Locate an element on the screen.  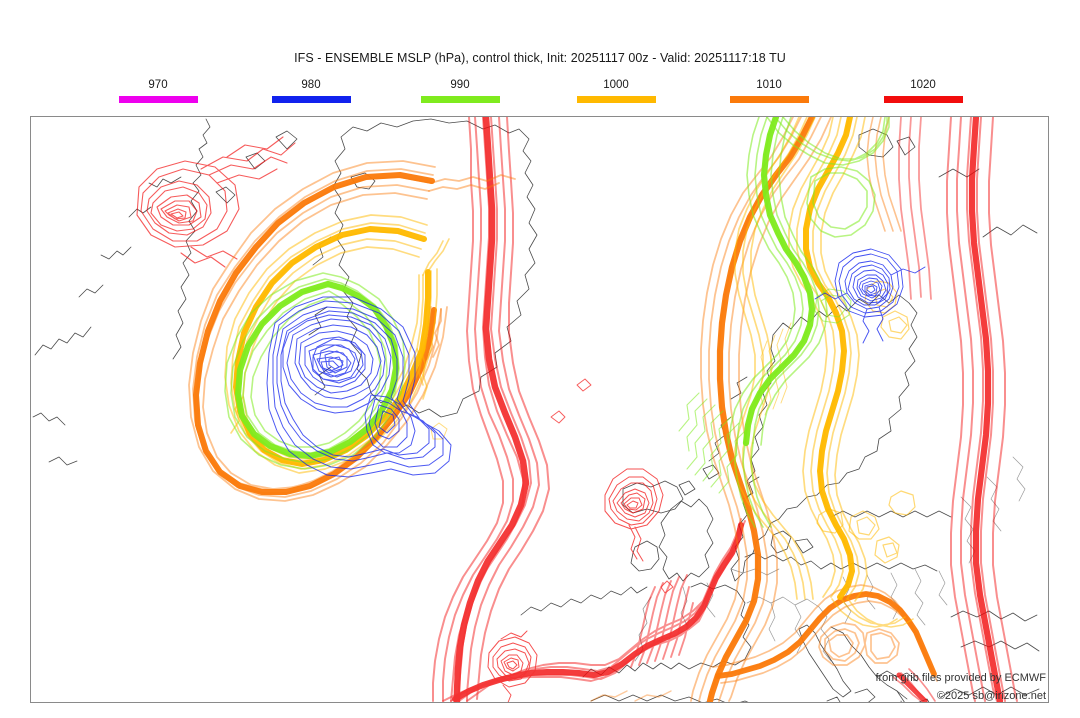
legend-label-1010: 1010 is located at coordinates (769, 85).